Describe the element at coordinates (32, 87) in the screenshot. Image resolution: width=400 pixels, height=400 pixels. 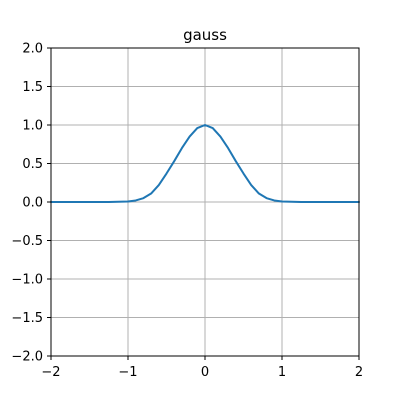
I see `y-tick-label: 1.5` at that location.